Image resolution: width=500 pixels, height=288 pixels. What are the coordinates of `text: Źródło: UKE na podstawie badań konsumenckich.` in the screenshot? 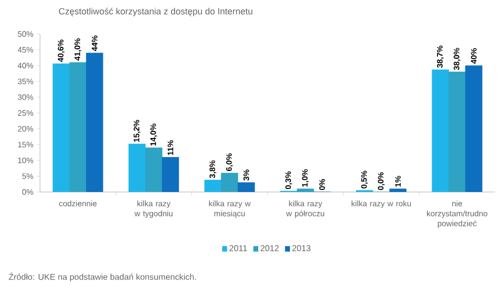 It's located at (102, 277).